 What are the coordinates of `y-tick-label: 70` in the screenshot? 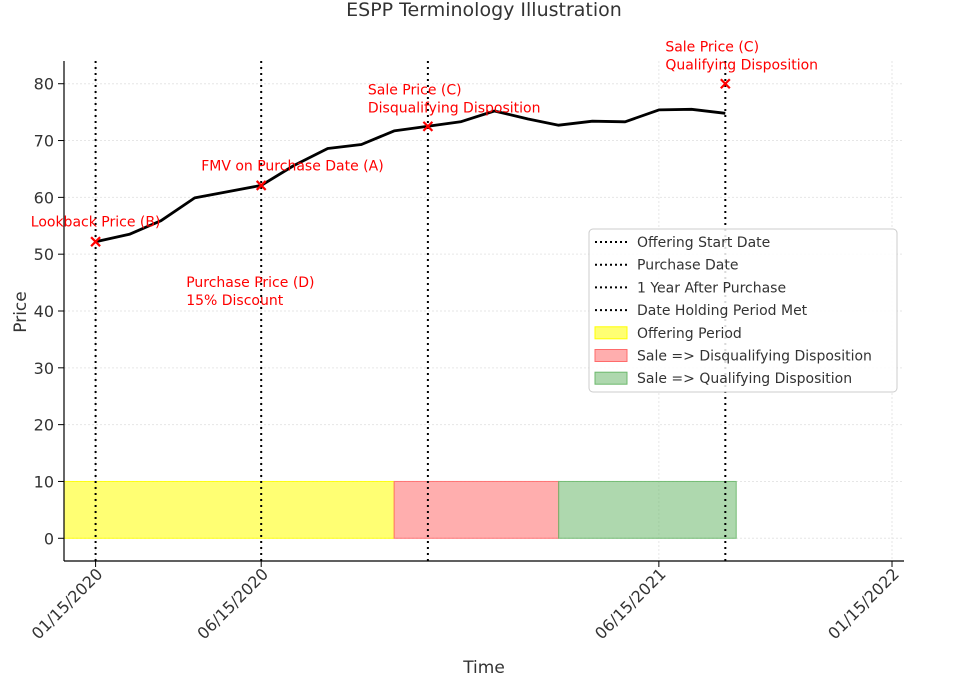 It's located at (44, 141).